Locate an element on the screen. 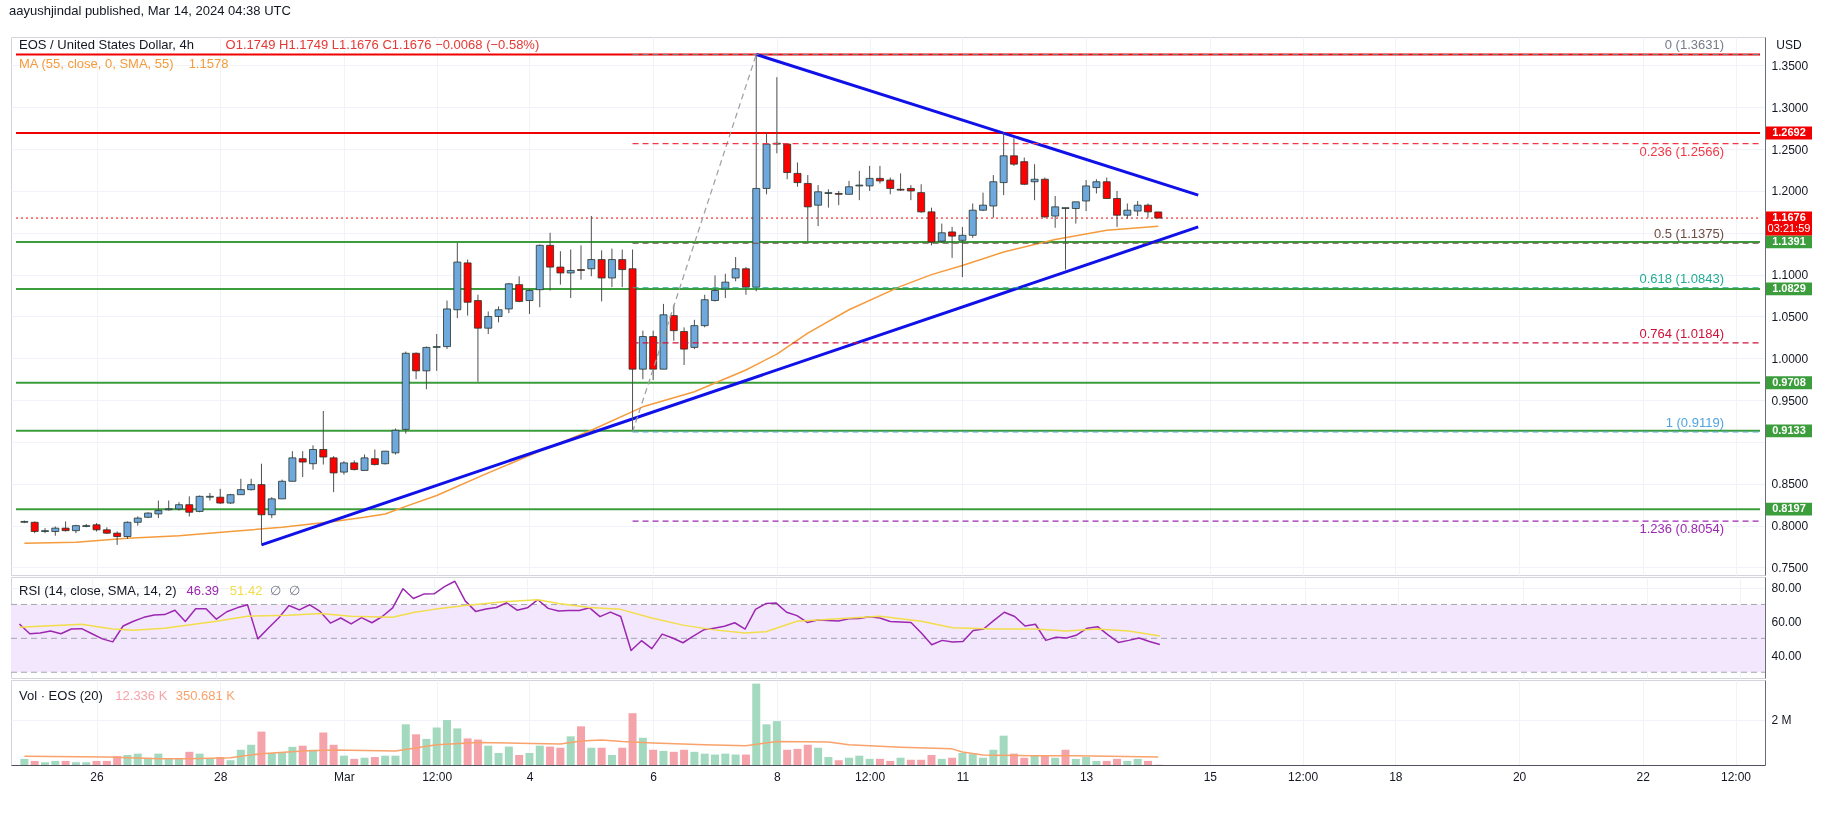  x-tick-label: 4 is located at coordinates (530, 776).